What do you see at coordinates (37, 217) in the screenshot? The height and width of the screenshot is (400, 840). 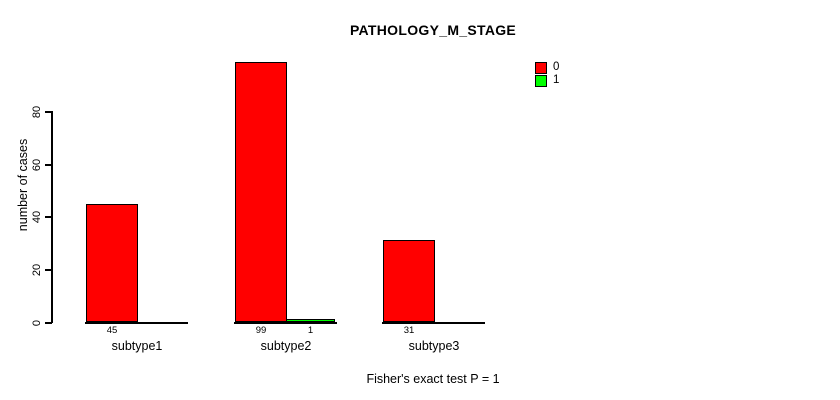 I see `y-tick-label: 40` at bounding box center [37, 217].